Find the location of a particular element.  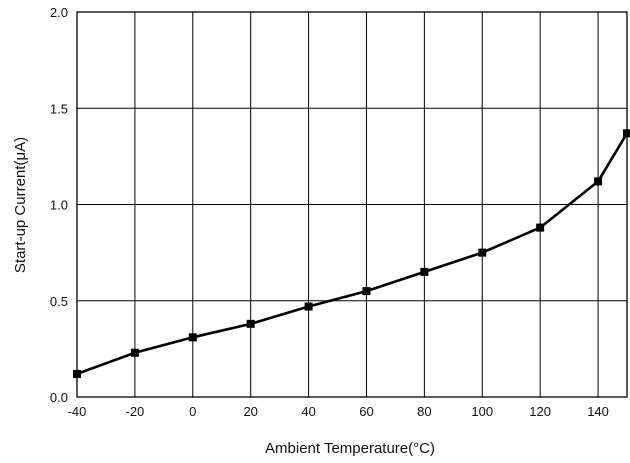

x-tick-label: 40 is located at coordinates (308, 411).